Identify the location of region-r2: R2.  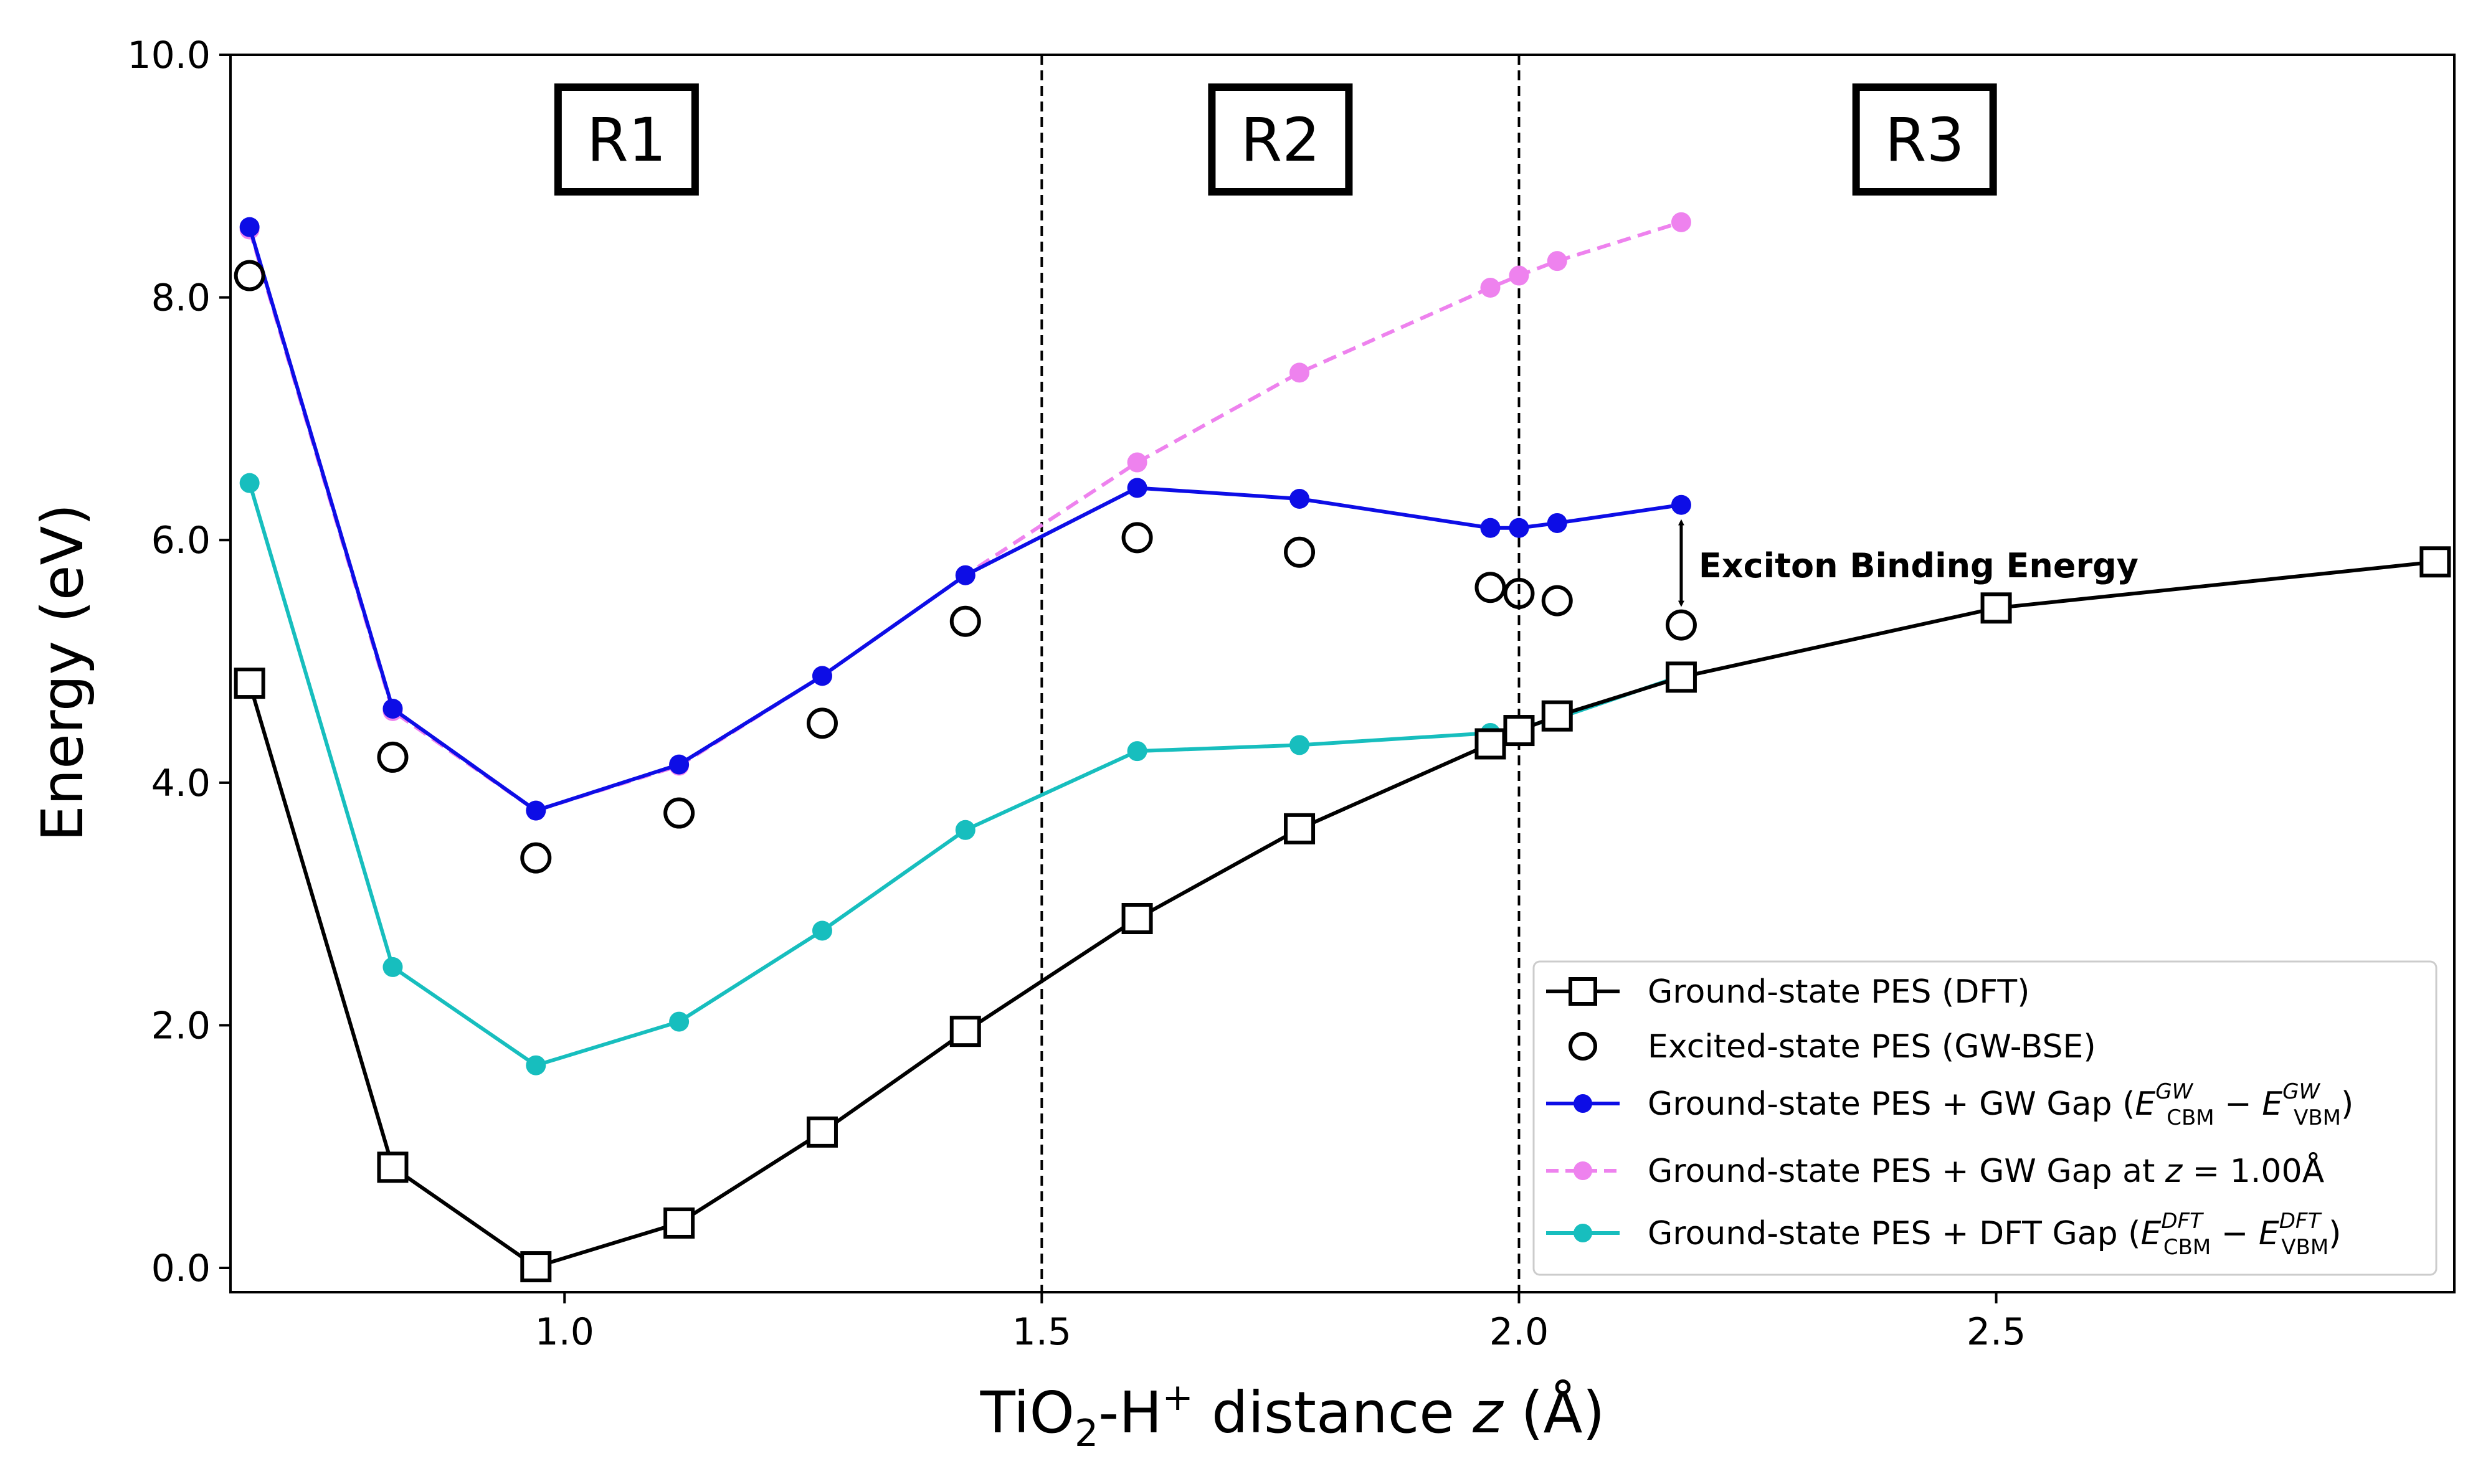
(1280, 139).